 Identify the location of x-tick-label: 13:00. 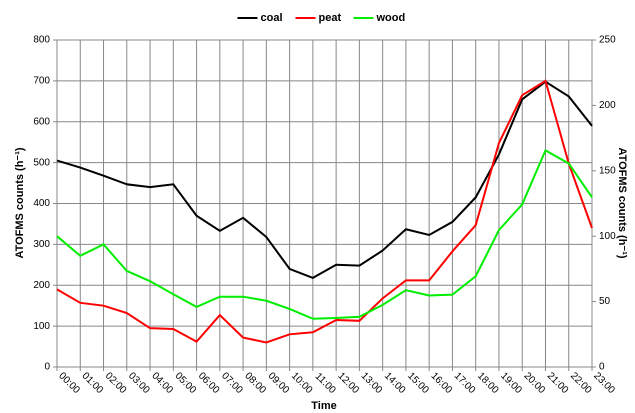
(372, 383).